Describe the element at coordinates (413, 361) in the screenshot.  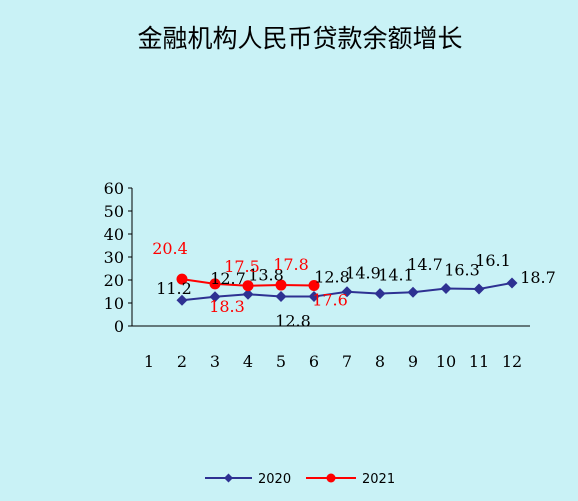
I see `x-tick-label: 9` at that location.